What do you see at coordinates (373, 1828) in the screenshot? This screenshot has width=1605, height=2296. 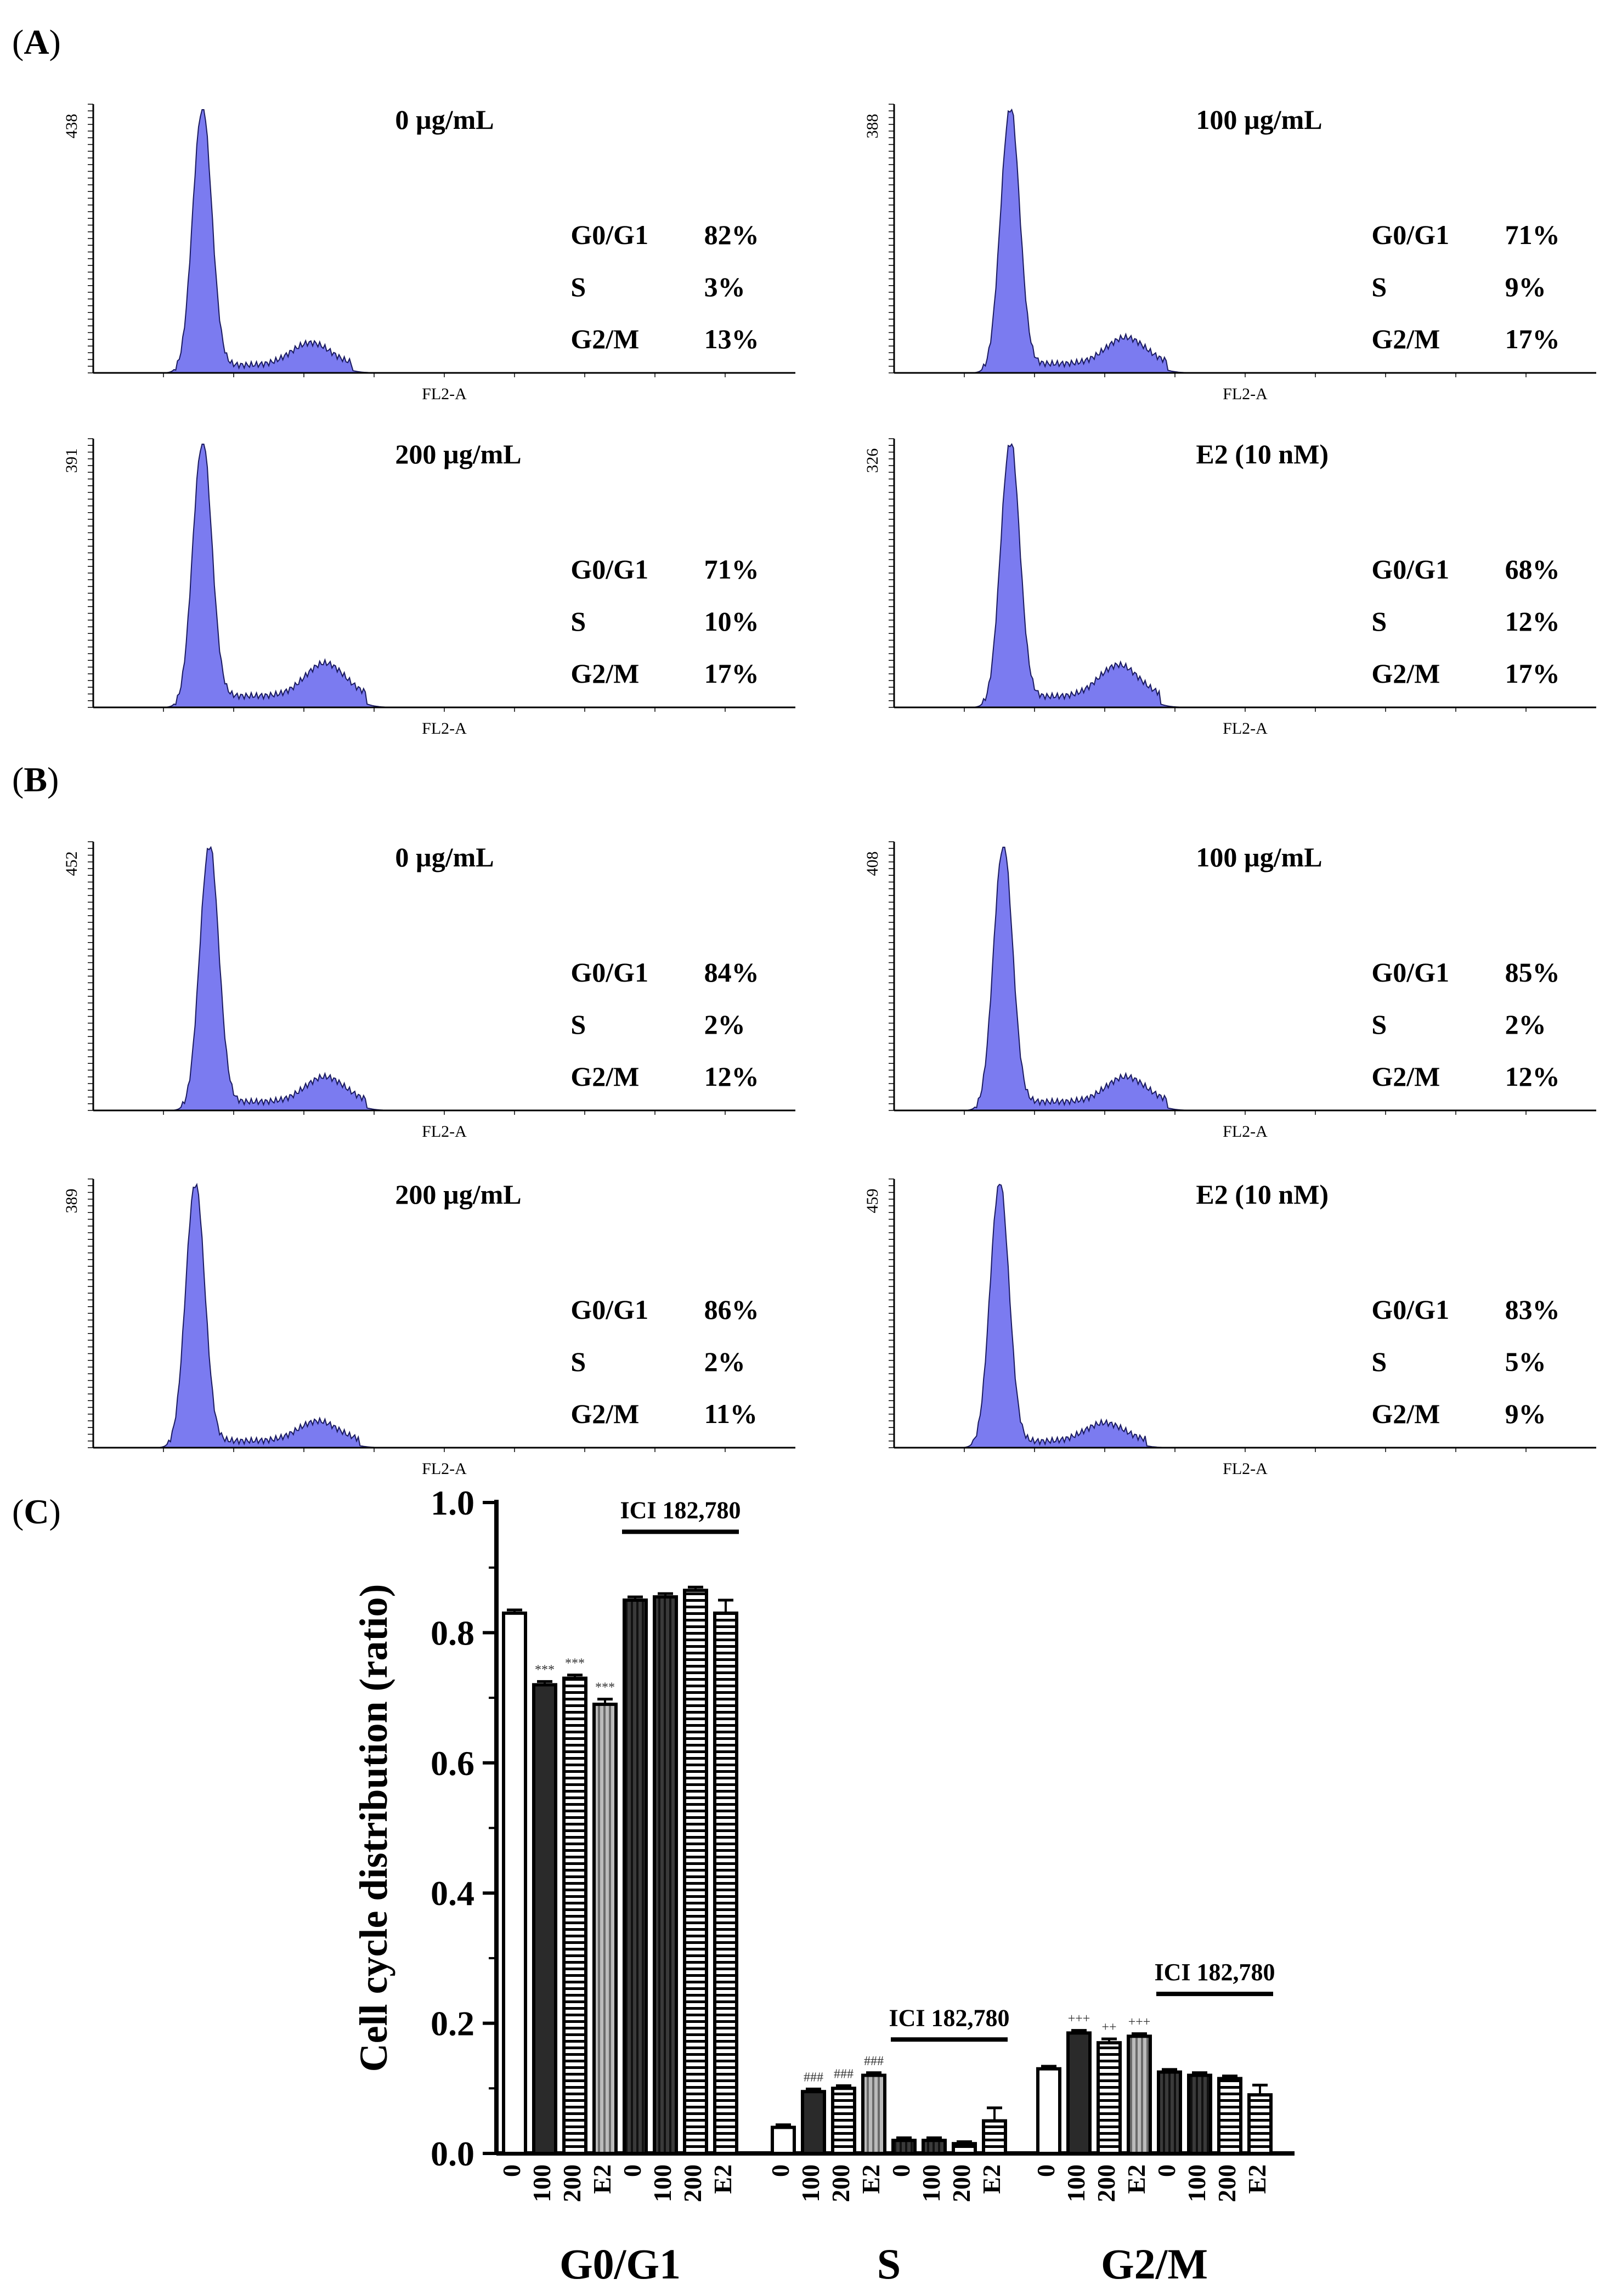 I see `bar-y-axis-label: Cell cycle distribution (ratio)` at bounding box center [373, 1828].